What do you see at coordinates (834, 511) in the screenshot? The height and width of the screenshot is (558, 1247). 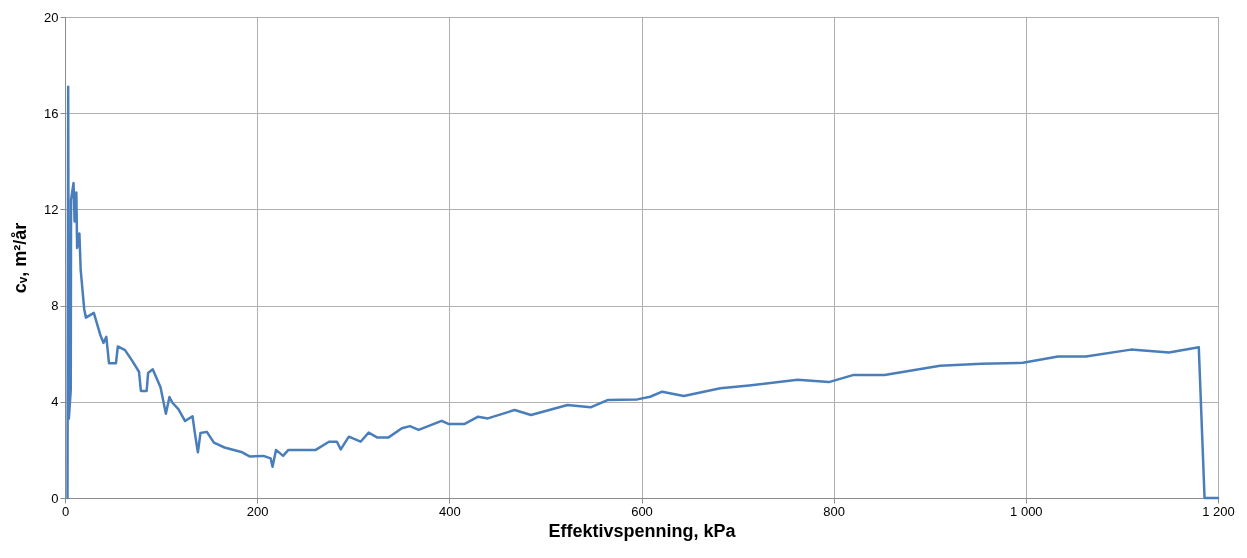 I see `x-tick-label: 800` at bounding box center [834, 511].